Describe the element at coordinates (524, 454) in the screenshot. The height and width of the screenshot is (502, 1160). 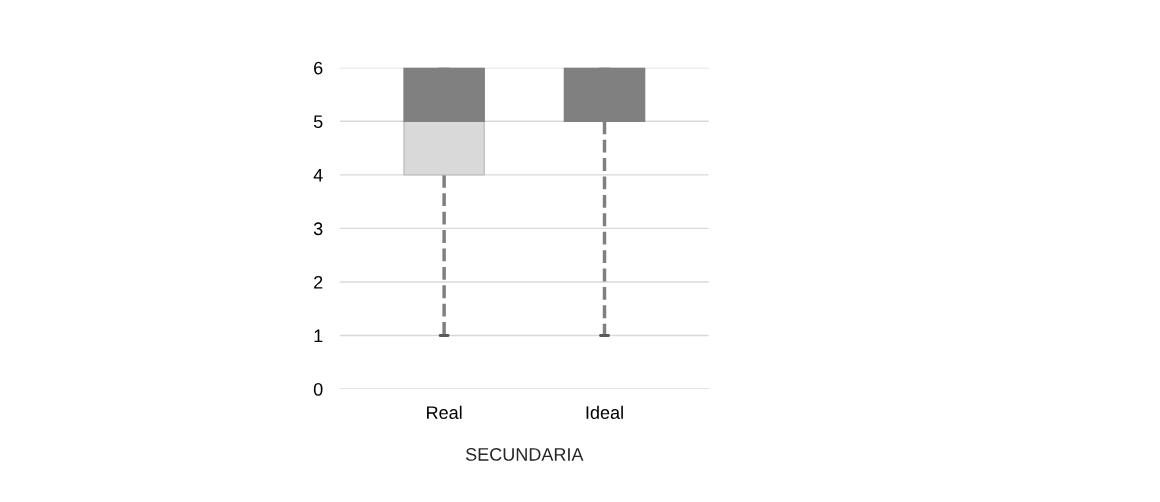
I see `x-axis-title: SECUNDARIA` at that location.